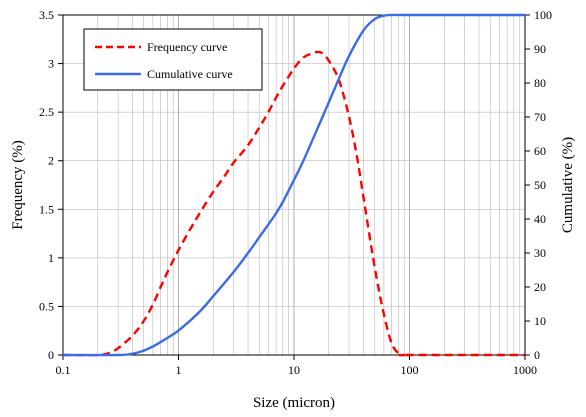 The height and width of the screenshot is (417, 586). I want to click on y-axis-label-right: Cumulative (%), so click(568, 185).